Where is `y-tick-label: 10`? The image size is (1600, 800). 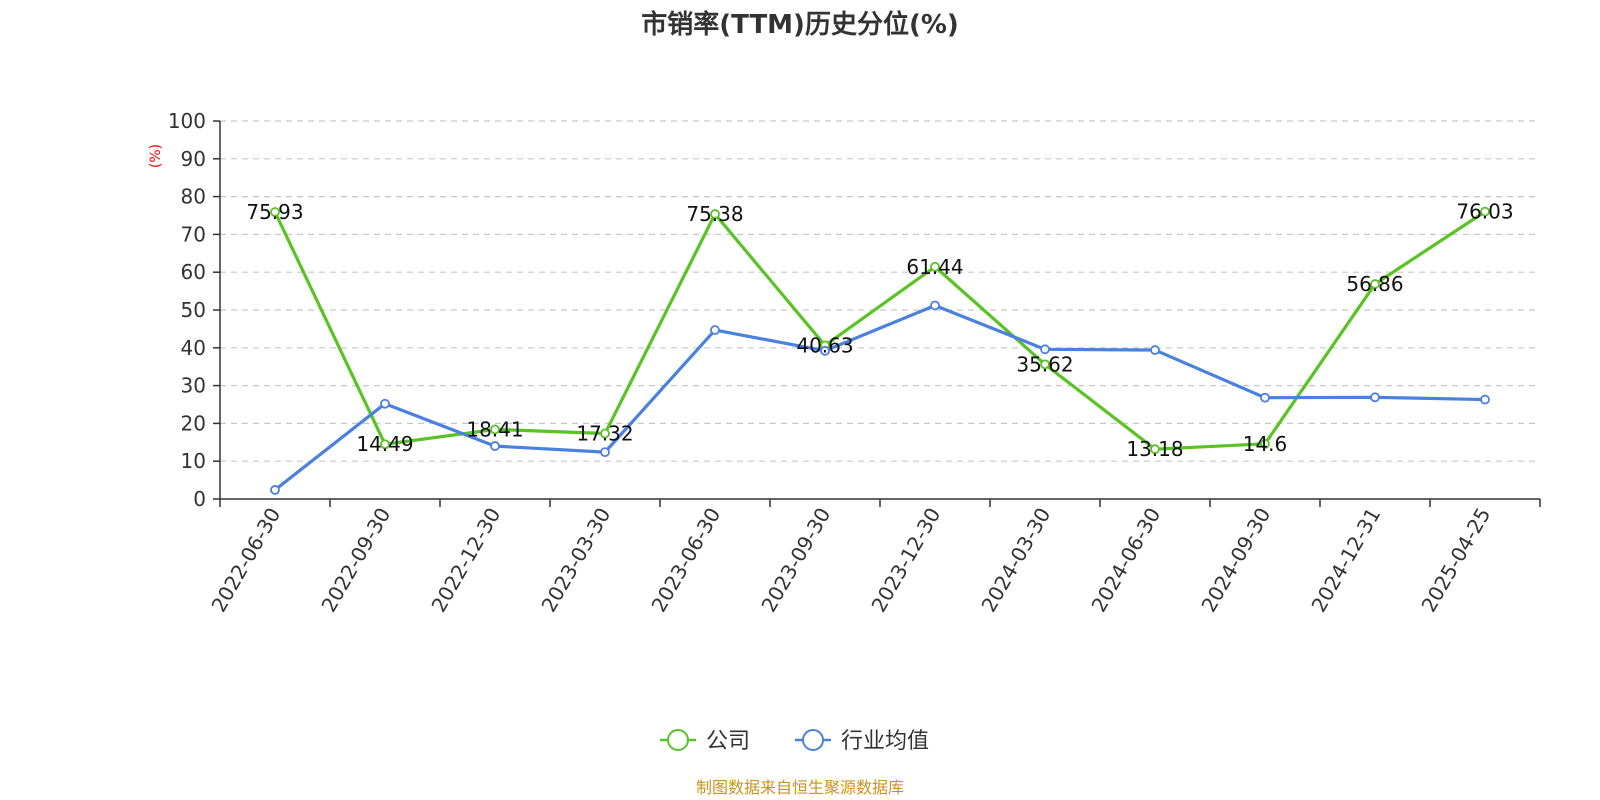 y-tick-label: 10 is located at coordinates (193, 461).